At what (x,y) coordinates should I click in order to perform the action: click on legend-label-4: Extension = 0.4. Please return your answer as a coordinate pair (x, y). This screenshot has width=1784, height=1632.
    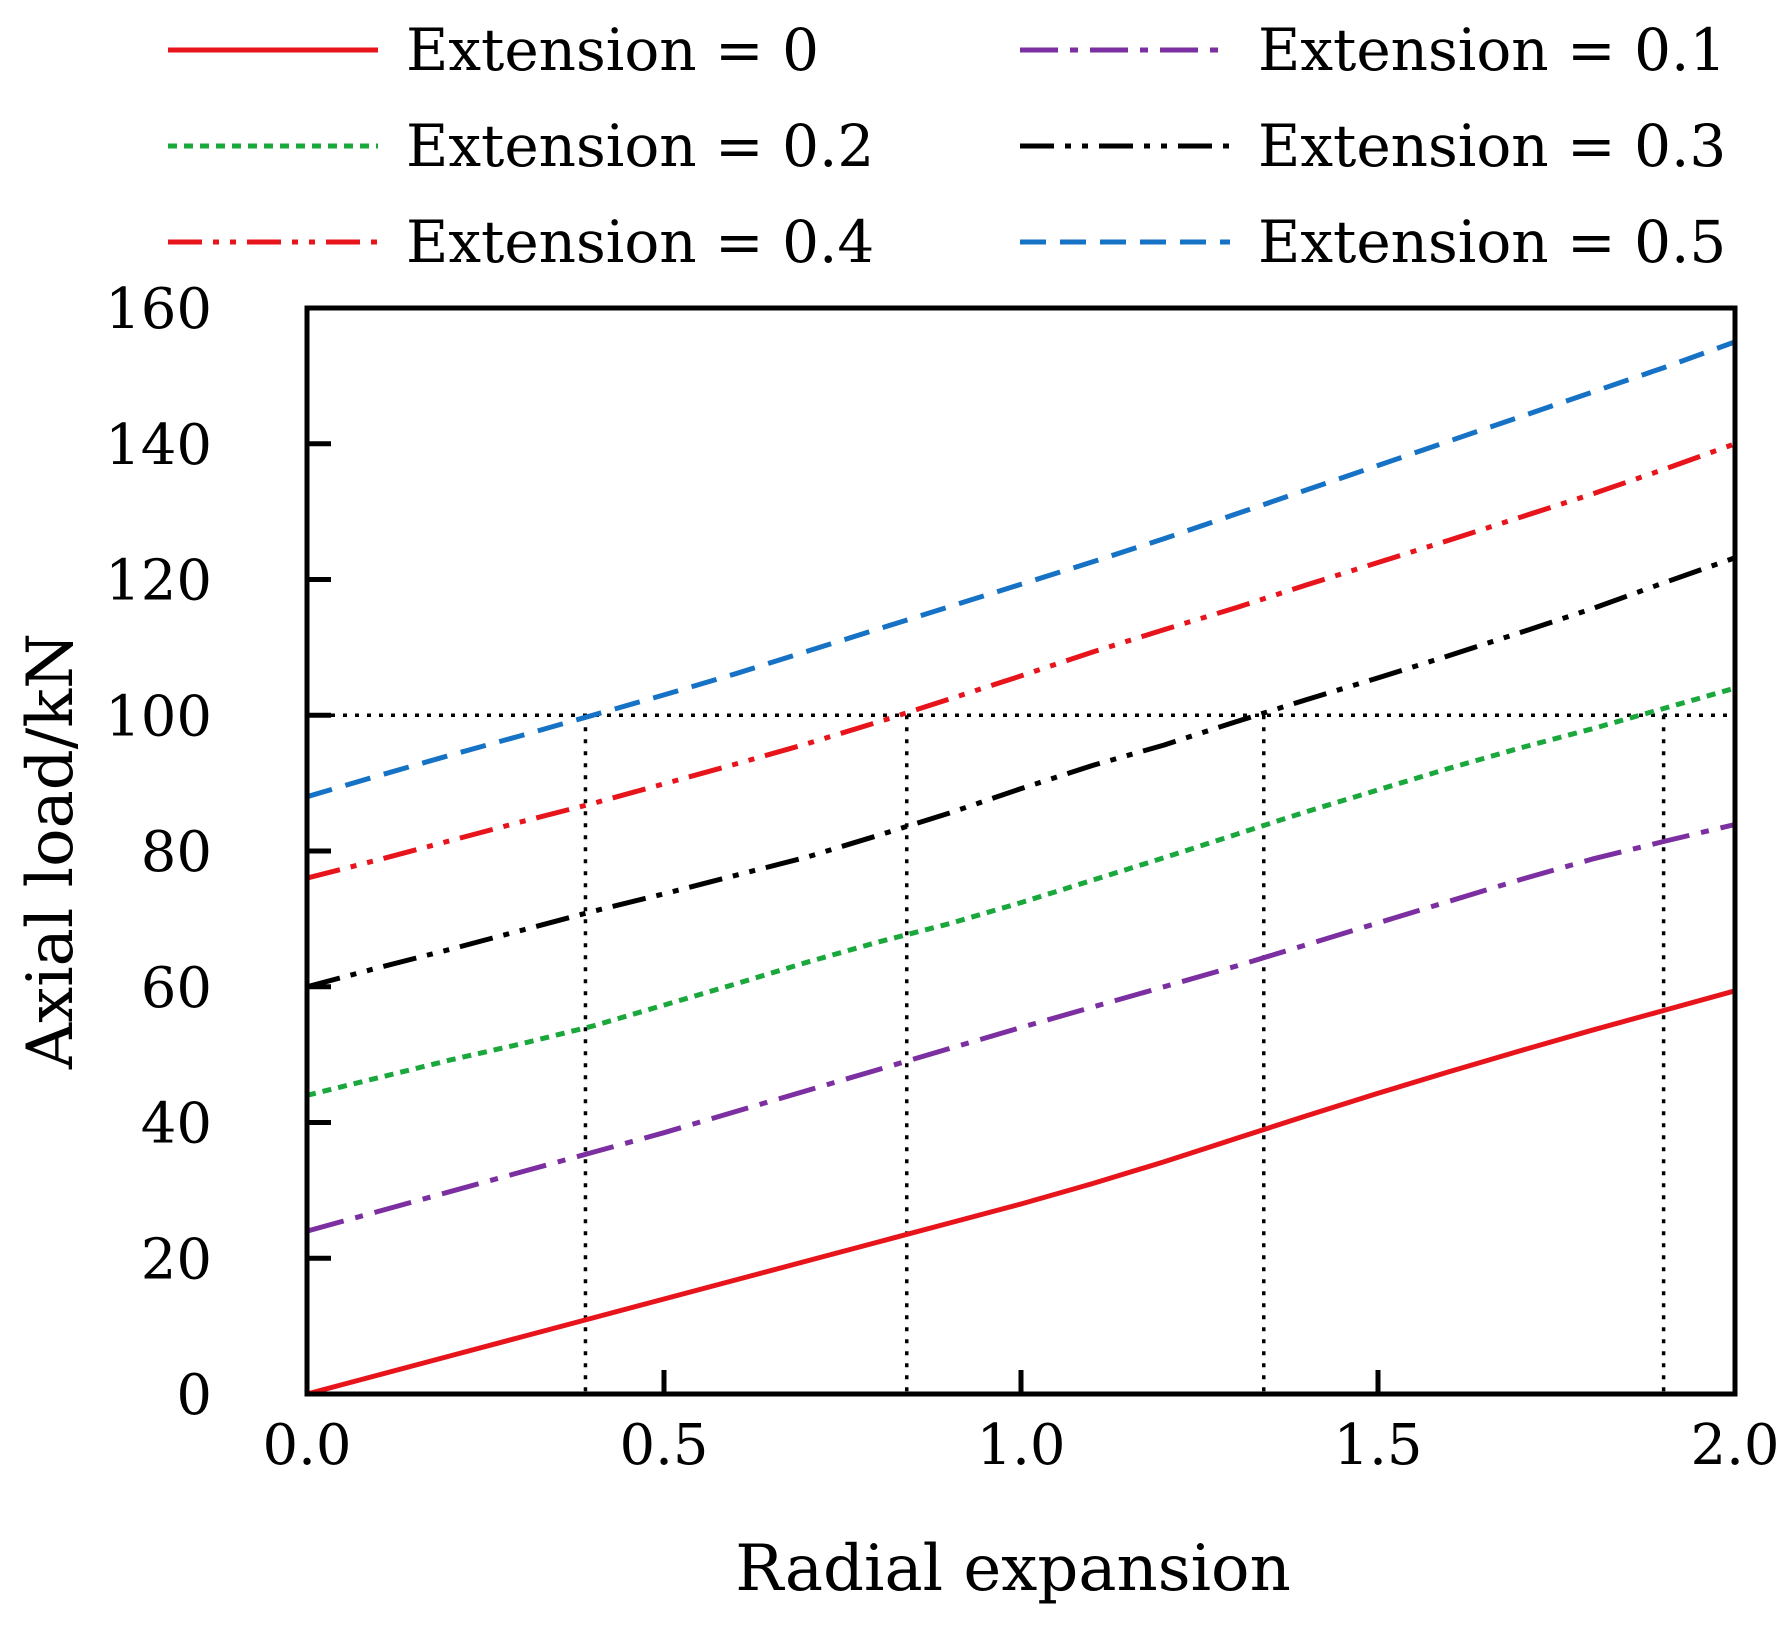
    Looking at the image, I should click on (640, 242).